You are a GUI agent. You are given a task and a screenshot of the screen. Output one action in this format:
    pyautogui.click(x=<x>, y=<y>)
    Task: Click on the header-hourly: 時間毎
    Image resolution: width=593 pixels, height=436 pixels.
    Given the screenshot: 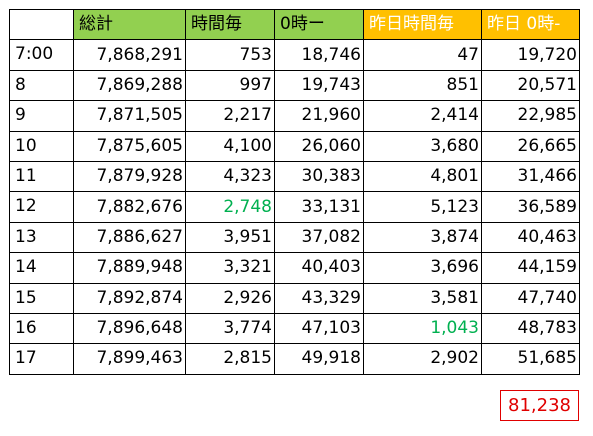 What is the action you would take?
    pyautogui.click(x=230, y=24)
    